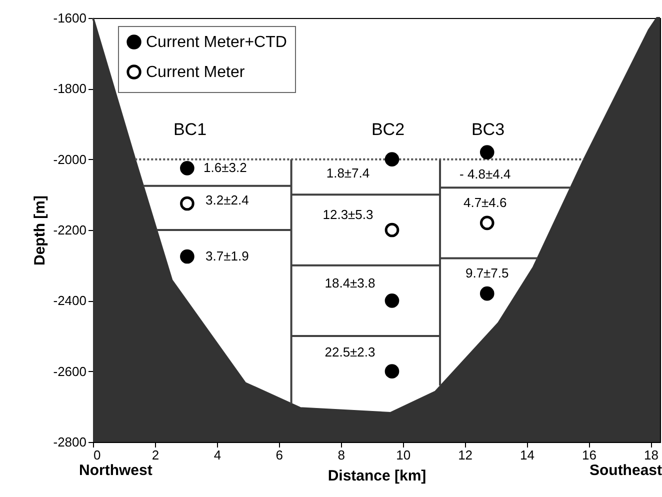 The image size is (662, 497). Describe the element at coordinates (190, 129) in the screenshot. I see `annotation: BC1` at that location.